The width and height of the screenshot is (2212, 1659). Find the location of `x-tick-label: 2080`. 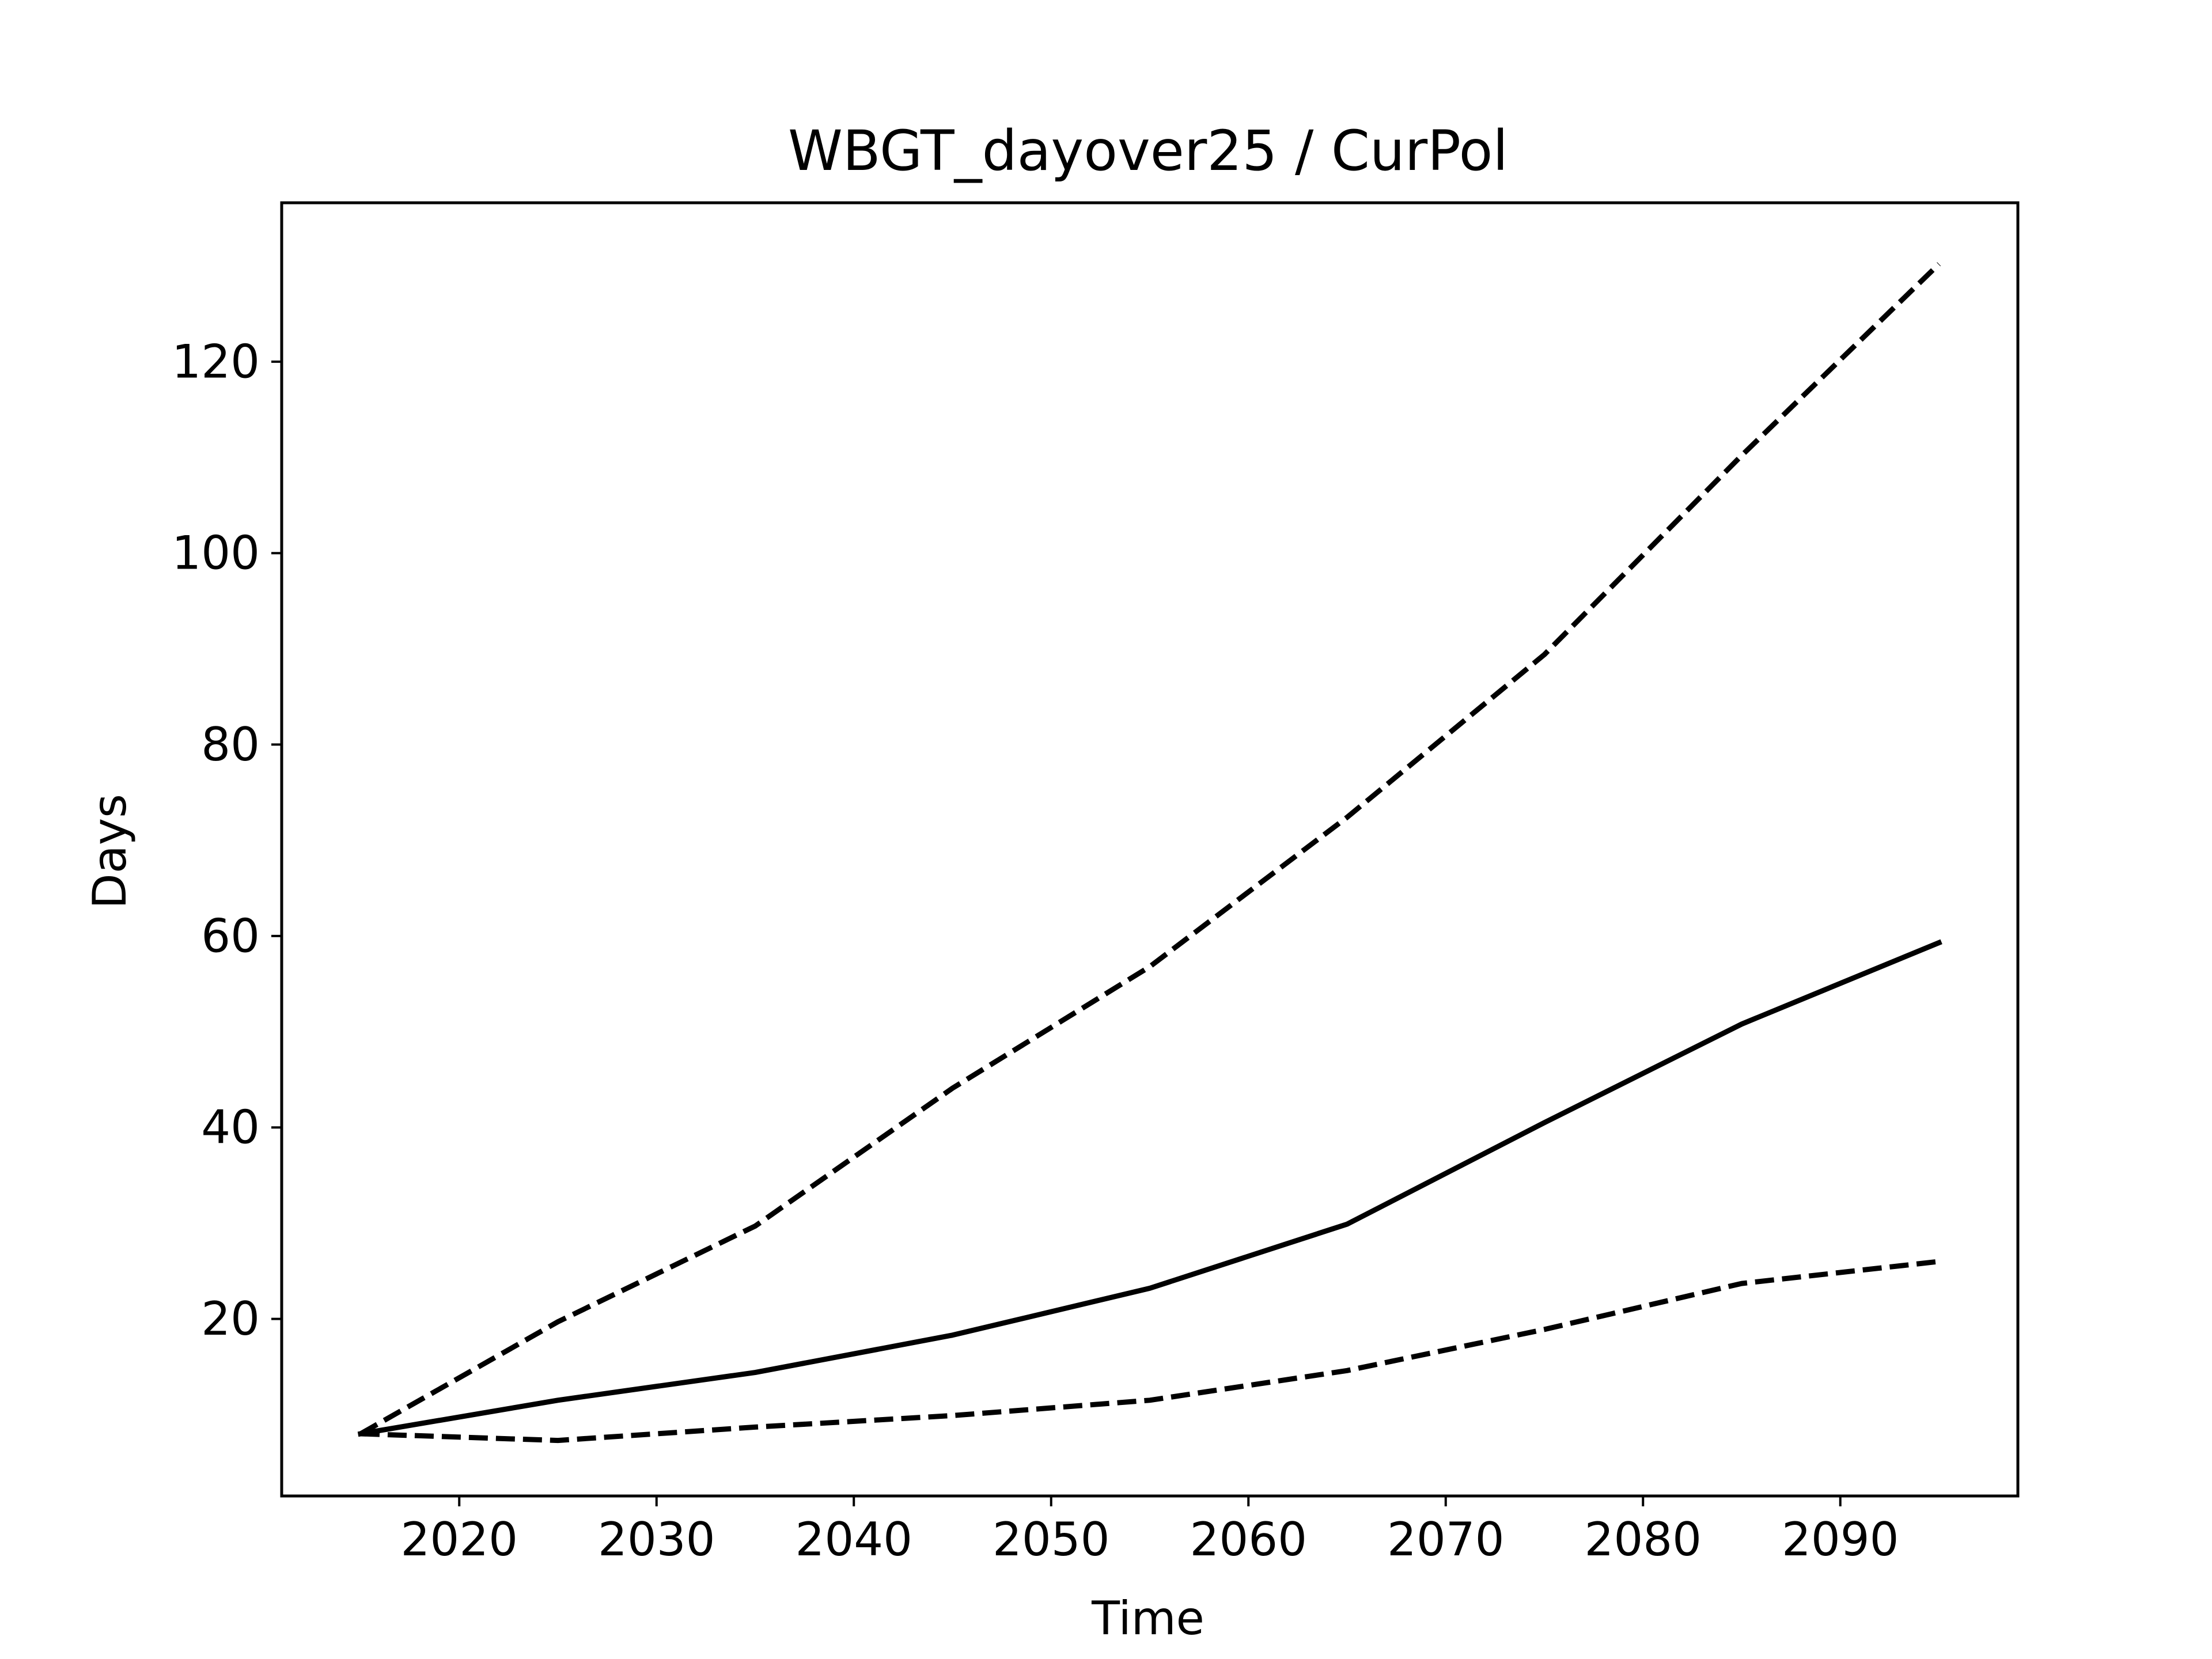

x-tick-label: 2080 is located at coordinates (1643, 1539).